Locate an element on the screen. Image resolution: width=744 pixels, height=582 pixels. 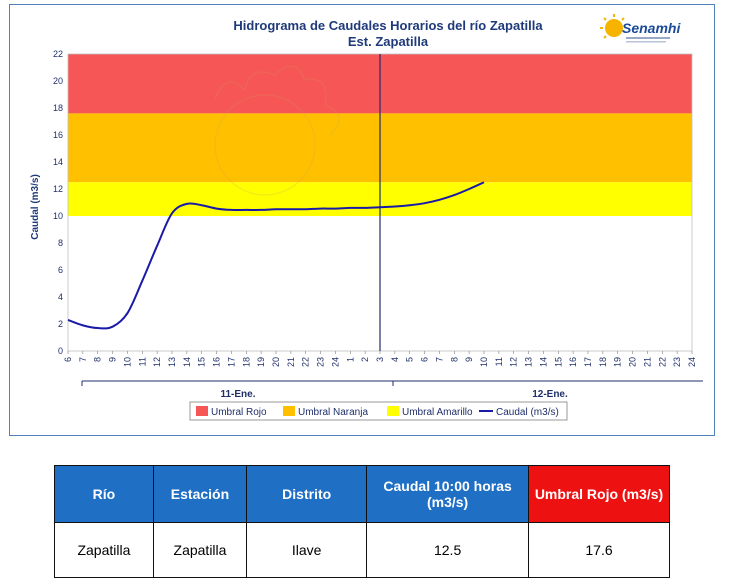
watermark-sun-icon is located at coordinates (277, 130).